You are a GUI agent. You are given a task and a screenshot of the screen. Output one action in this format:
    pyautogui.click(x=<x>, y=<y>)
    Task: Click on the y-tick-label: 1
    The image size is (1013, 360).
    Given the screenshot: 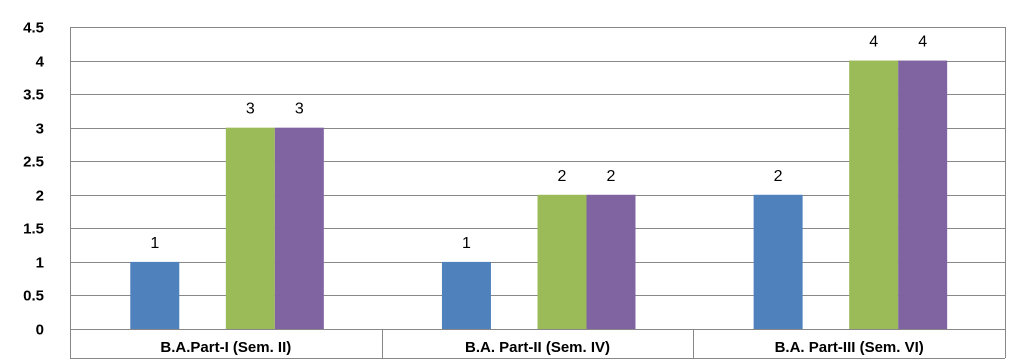 What is the action you would take?
    pyautogui.click(x=40, y=263)
    